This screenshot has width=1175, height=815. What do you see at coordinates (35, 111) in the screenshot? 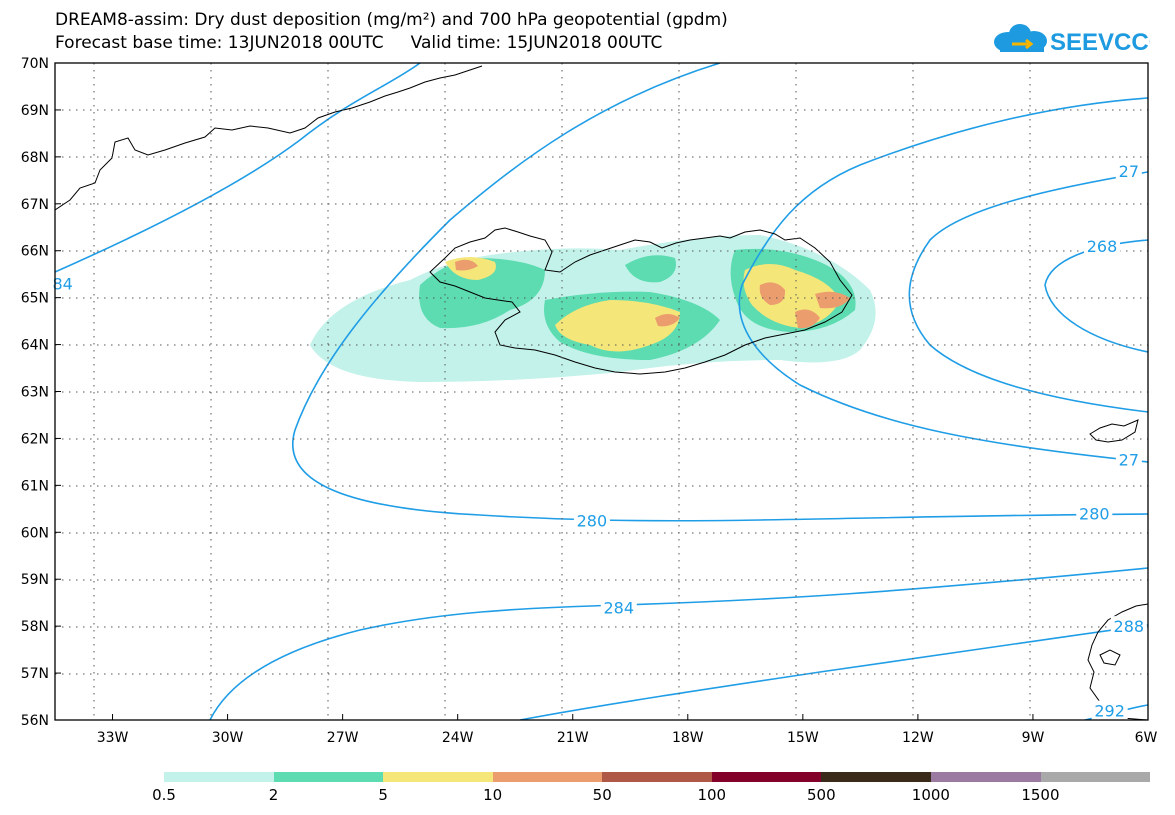
I see `lat-tick-label: 69N` at bounding box center [35, 111].